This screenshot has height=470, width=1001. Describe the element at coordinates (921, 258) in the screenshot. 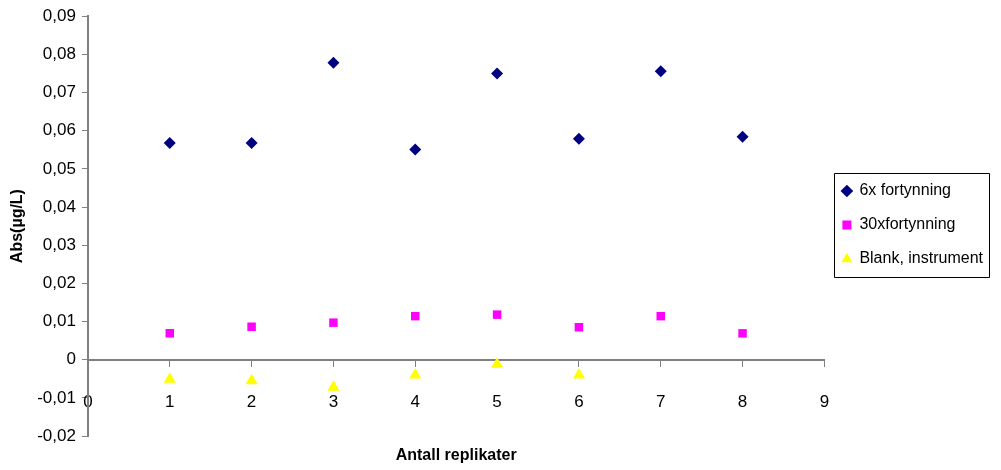

I see `legend-label: Blank, instrument` at that location.